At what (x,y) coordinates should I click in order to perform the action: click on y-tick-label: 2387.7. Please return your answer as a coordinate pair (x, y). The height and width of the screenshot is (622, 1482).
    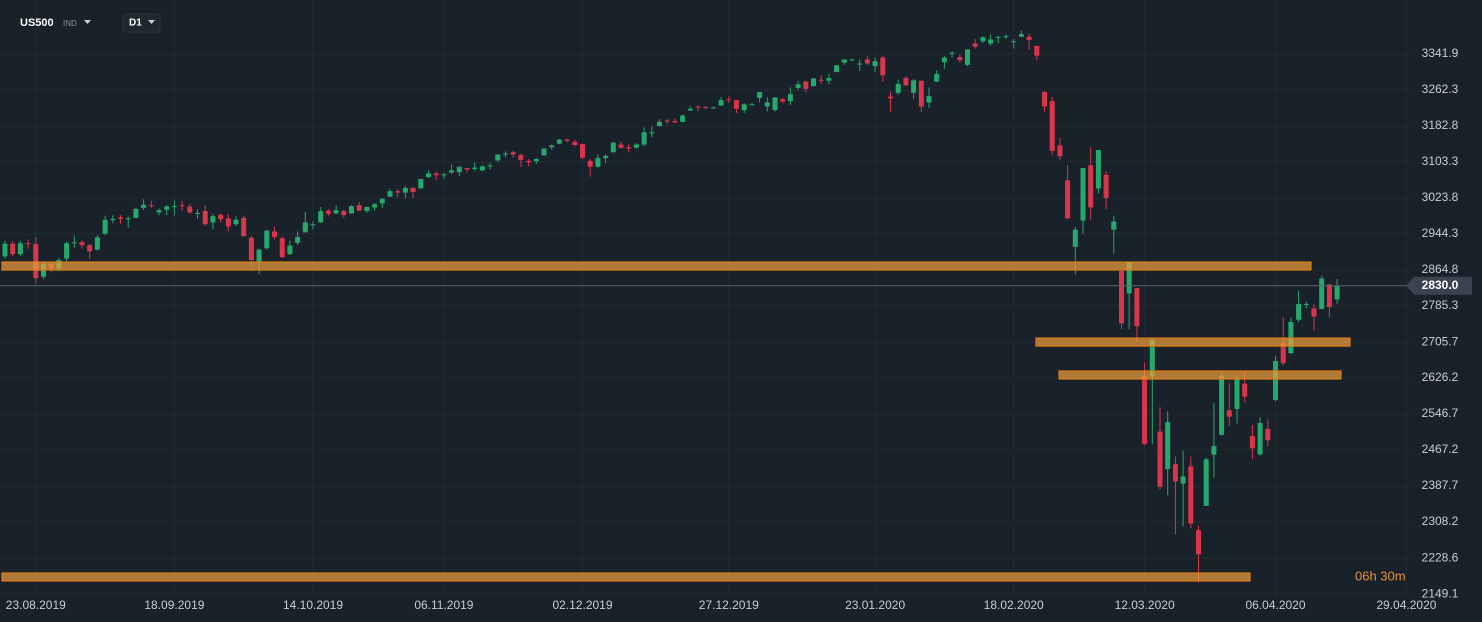
    Looking at the image, I should click on (1440, 485).